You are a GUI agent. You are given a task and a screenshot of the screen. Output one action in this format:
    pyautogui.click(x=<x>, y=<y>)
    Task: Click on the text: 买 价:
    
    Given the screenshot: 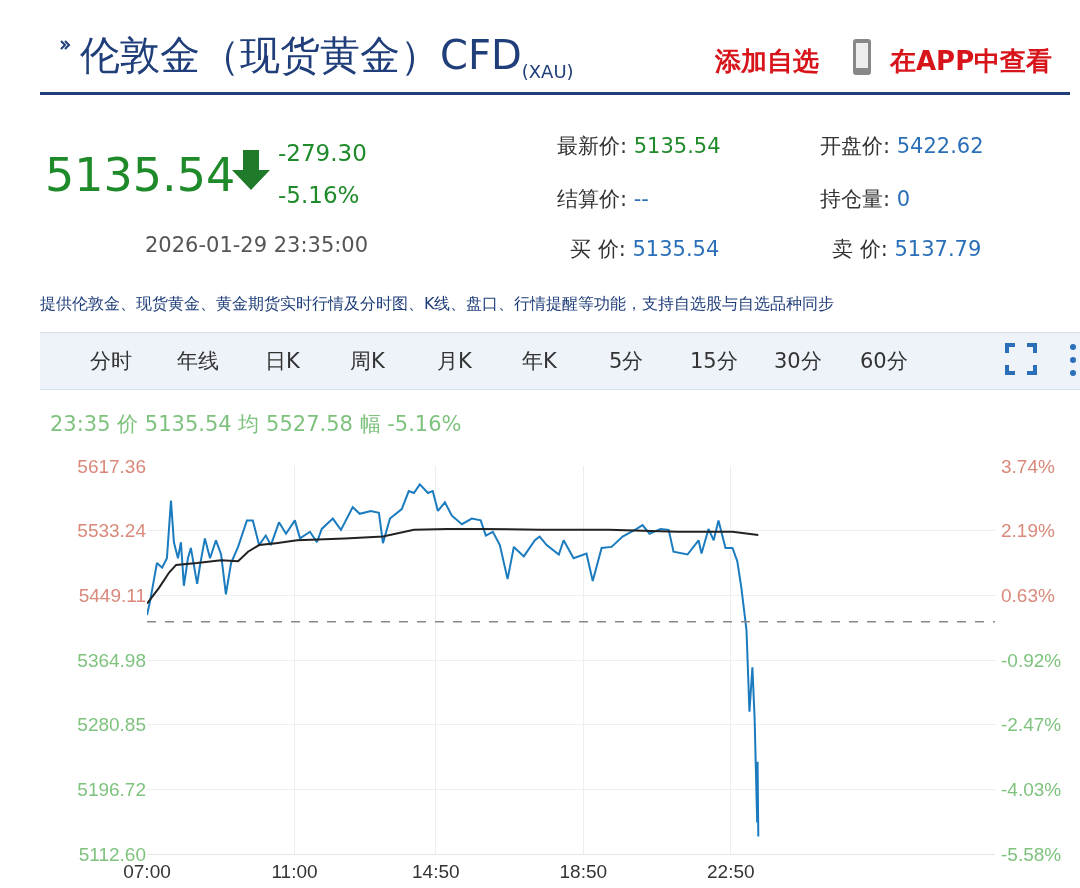 What is the action you would take?
    pyautogui.click(x=598, y=249)
    